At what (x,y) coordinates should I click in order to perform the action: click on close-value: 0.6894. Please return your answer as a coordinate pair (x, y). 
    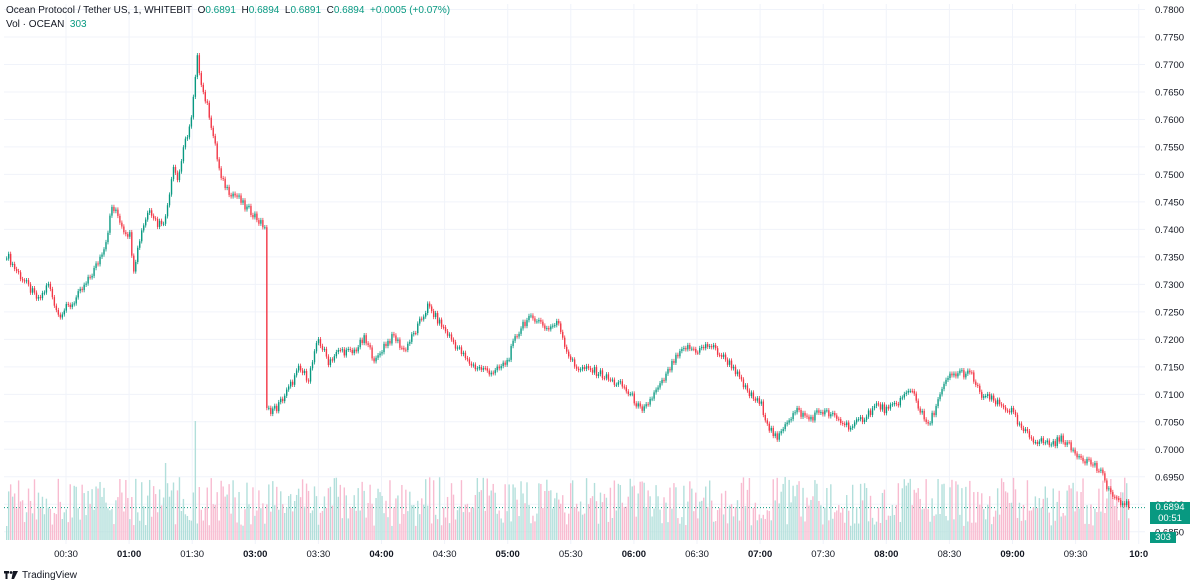
    Looking at the image, I should click on (349, 10).